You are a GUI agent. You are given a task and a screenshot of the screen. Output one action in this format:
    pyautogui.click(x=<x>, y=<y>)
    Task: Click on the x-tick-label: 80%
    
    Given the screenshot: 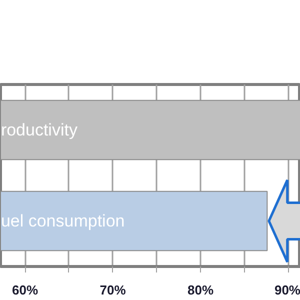 What is the action you would take?
    pyautogui.click(x=200, y=290)
    